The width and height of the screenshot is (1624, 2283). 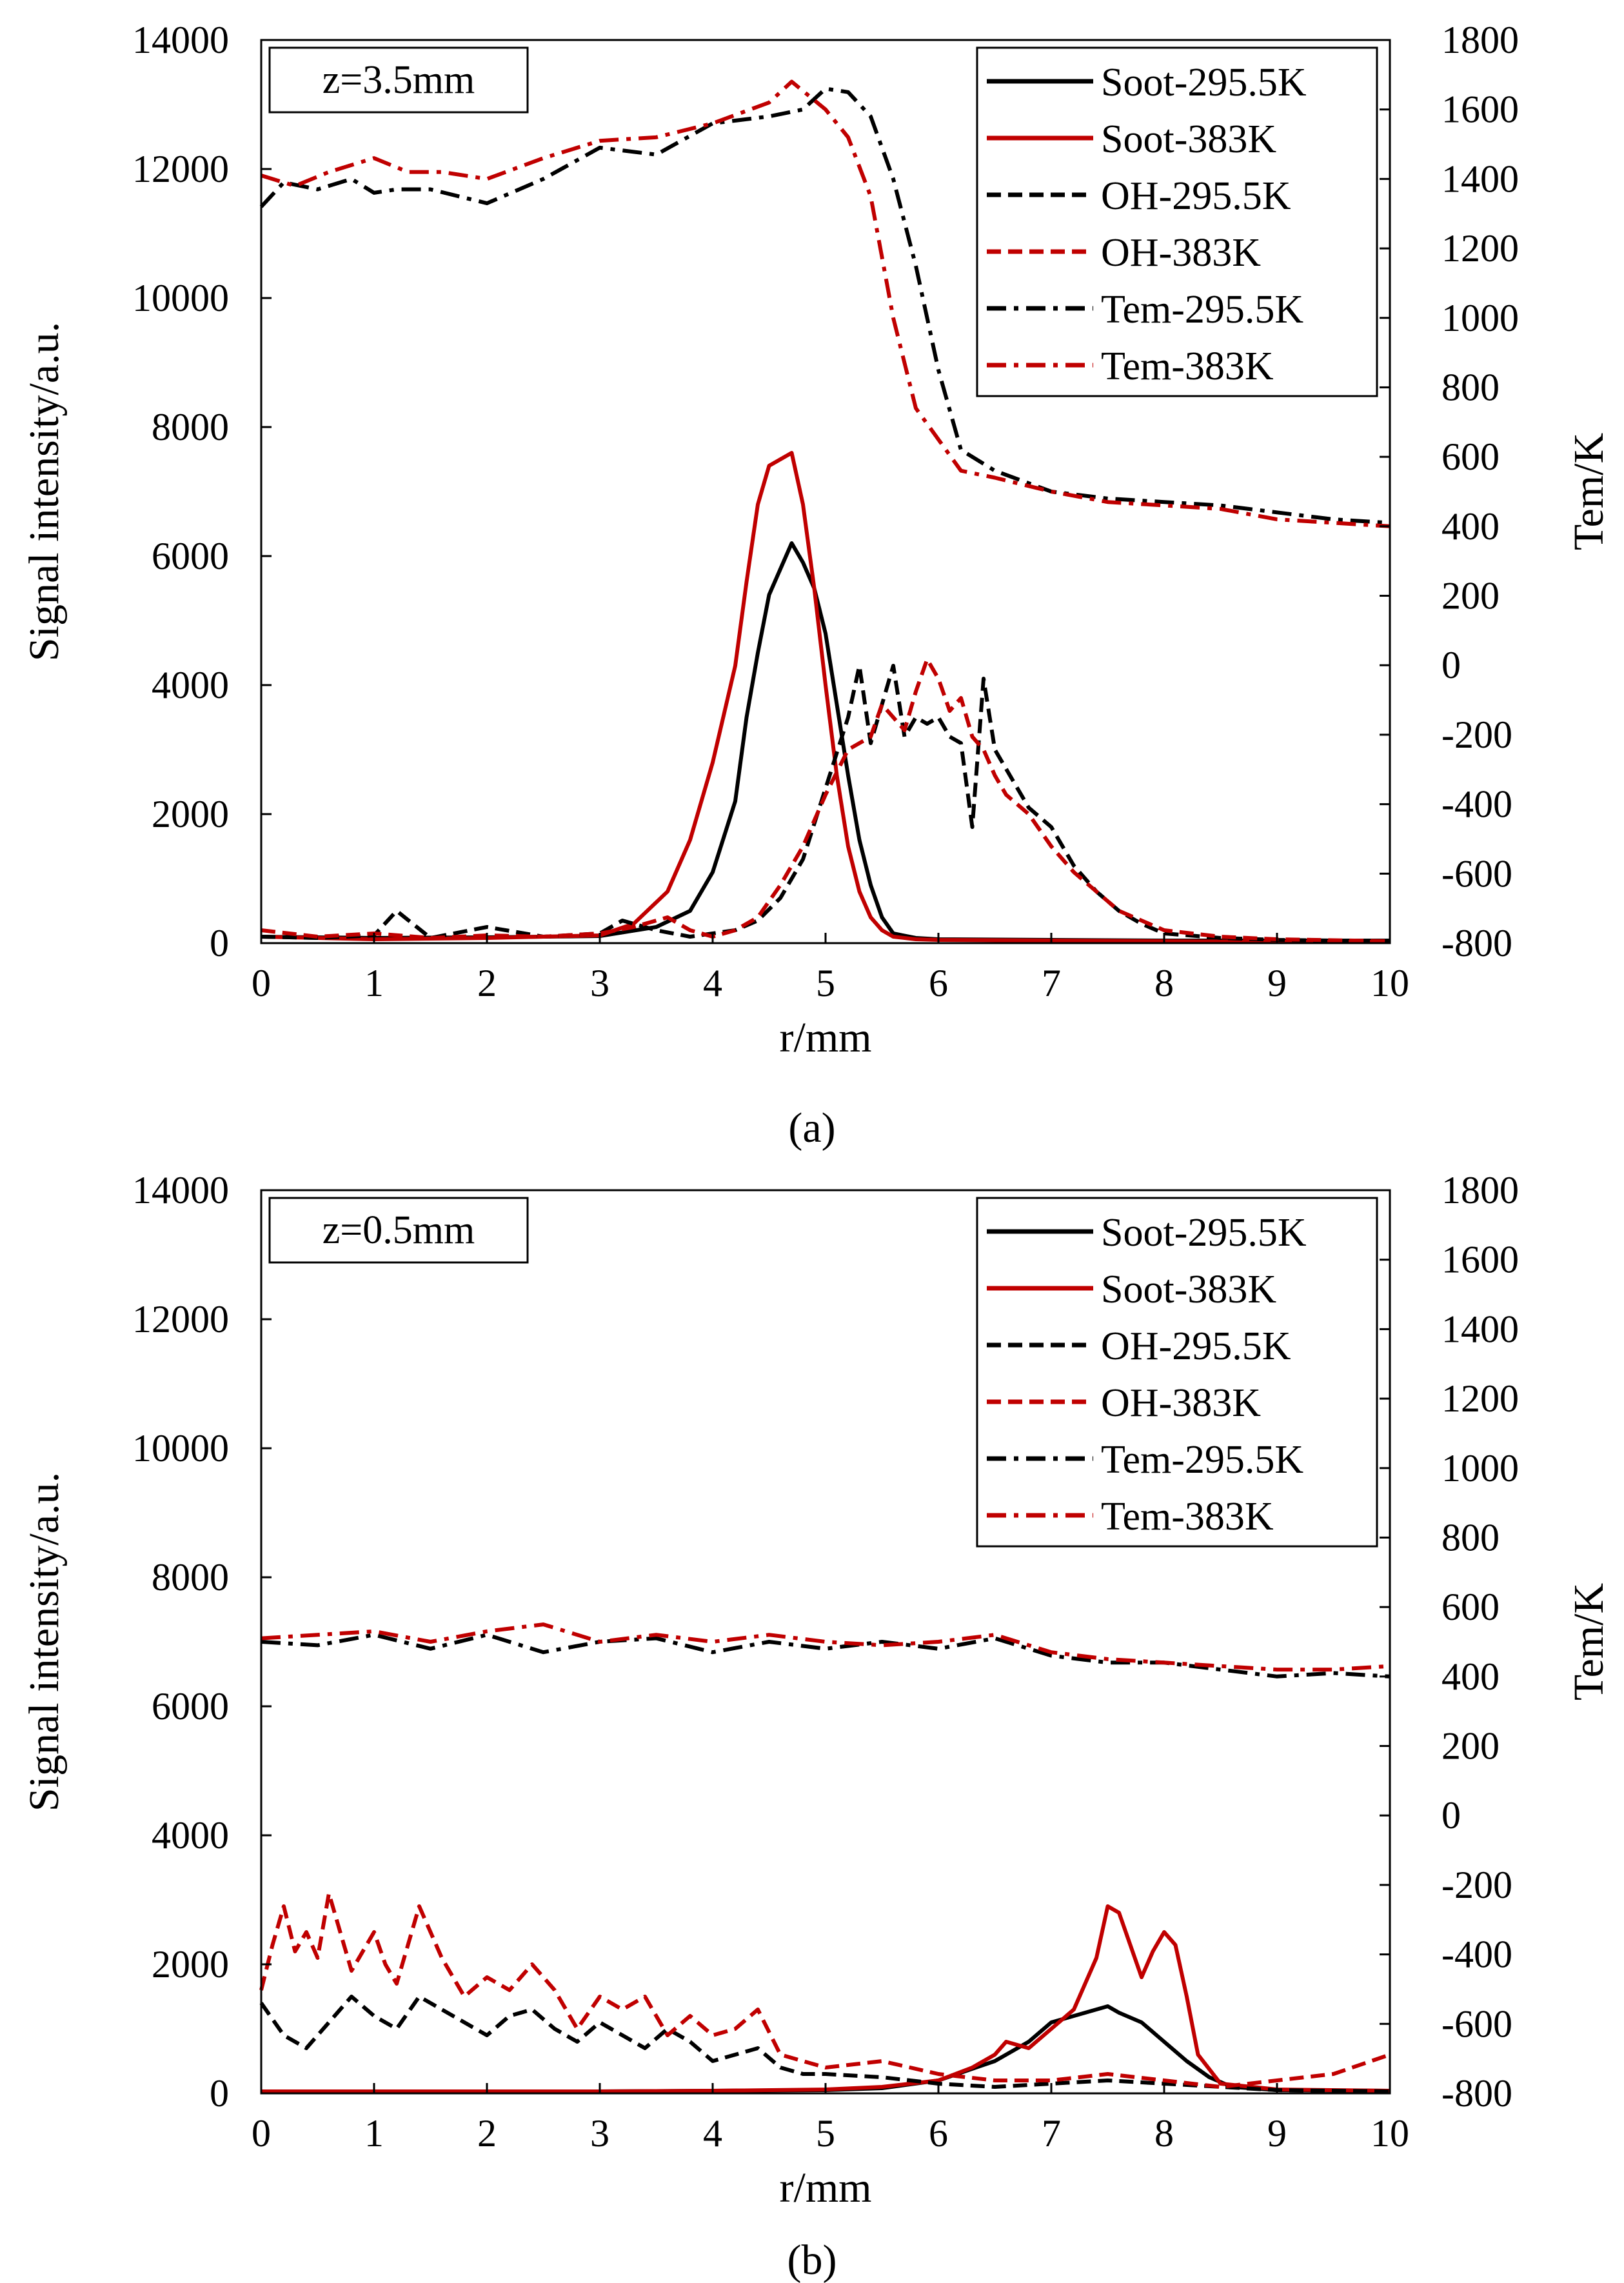 I want to click on y2-tick-label: 400, so click(x=1471, y=527).